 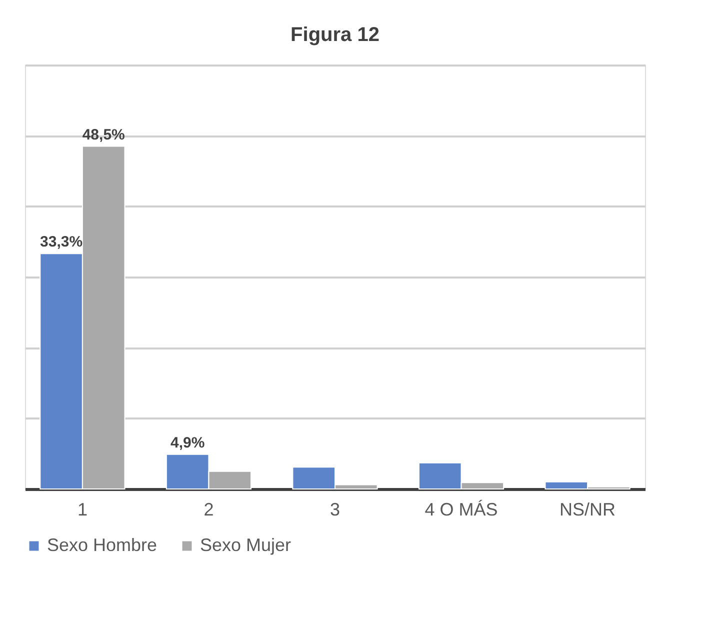 What do you see at coordinates (461, 510) in the screenshot?
I see `x-tick-label: 4 O MÁS` at bounding box center [461, 510].